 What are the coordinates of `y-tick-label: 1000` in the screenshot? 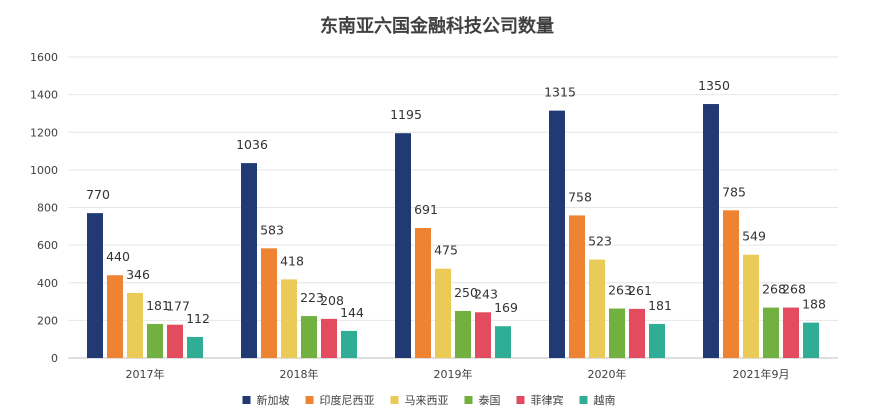 It's located at (44, 170).